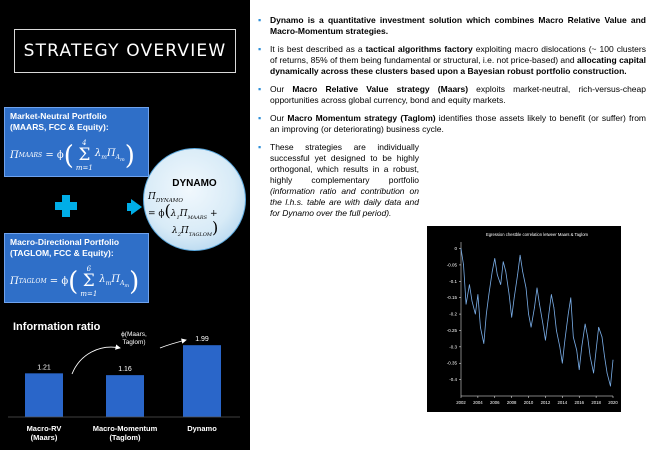  I want to click on page-title: STRATEGY OVERVIEW, so click(125, 51).